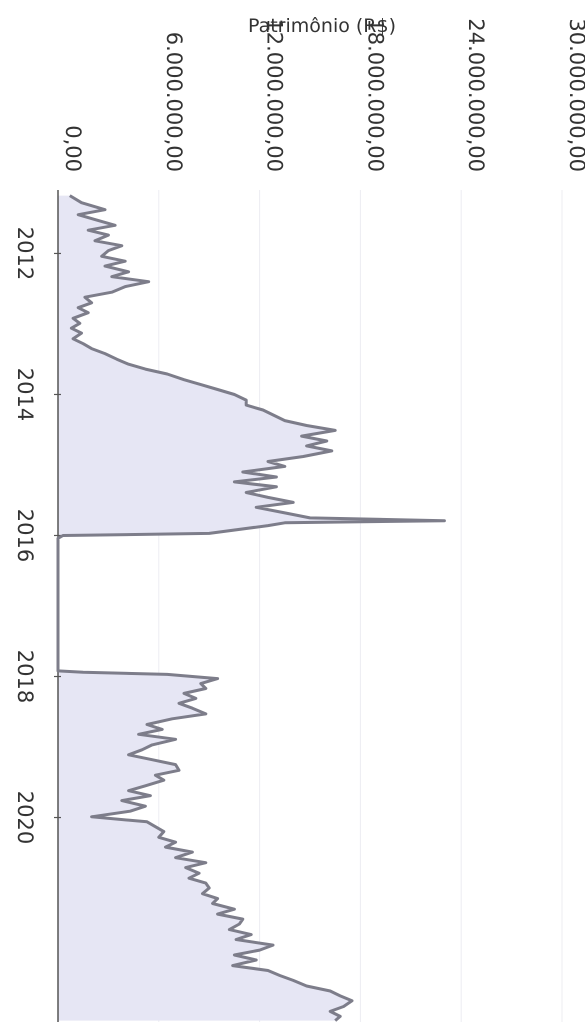 Image resolution: width=585 pixels, height=1027 pixels. I want to click on time-axis-tick-labels: 2012 2014 2016 2018 2020, so click(25, 536).